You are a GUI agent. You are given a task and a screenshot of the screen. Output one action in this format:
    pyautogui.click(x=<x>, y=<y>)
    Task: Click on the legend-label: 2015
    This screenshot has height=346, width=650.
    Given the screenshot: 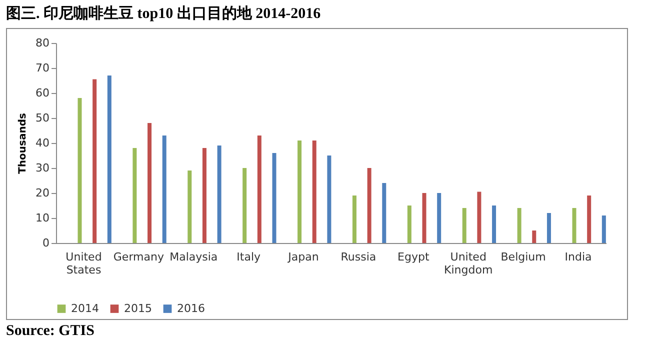 What is the action you would take?
    pyautogui.click(x=138, y=308)
    